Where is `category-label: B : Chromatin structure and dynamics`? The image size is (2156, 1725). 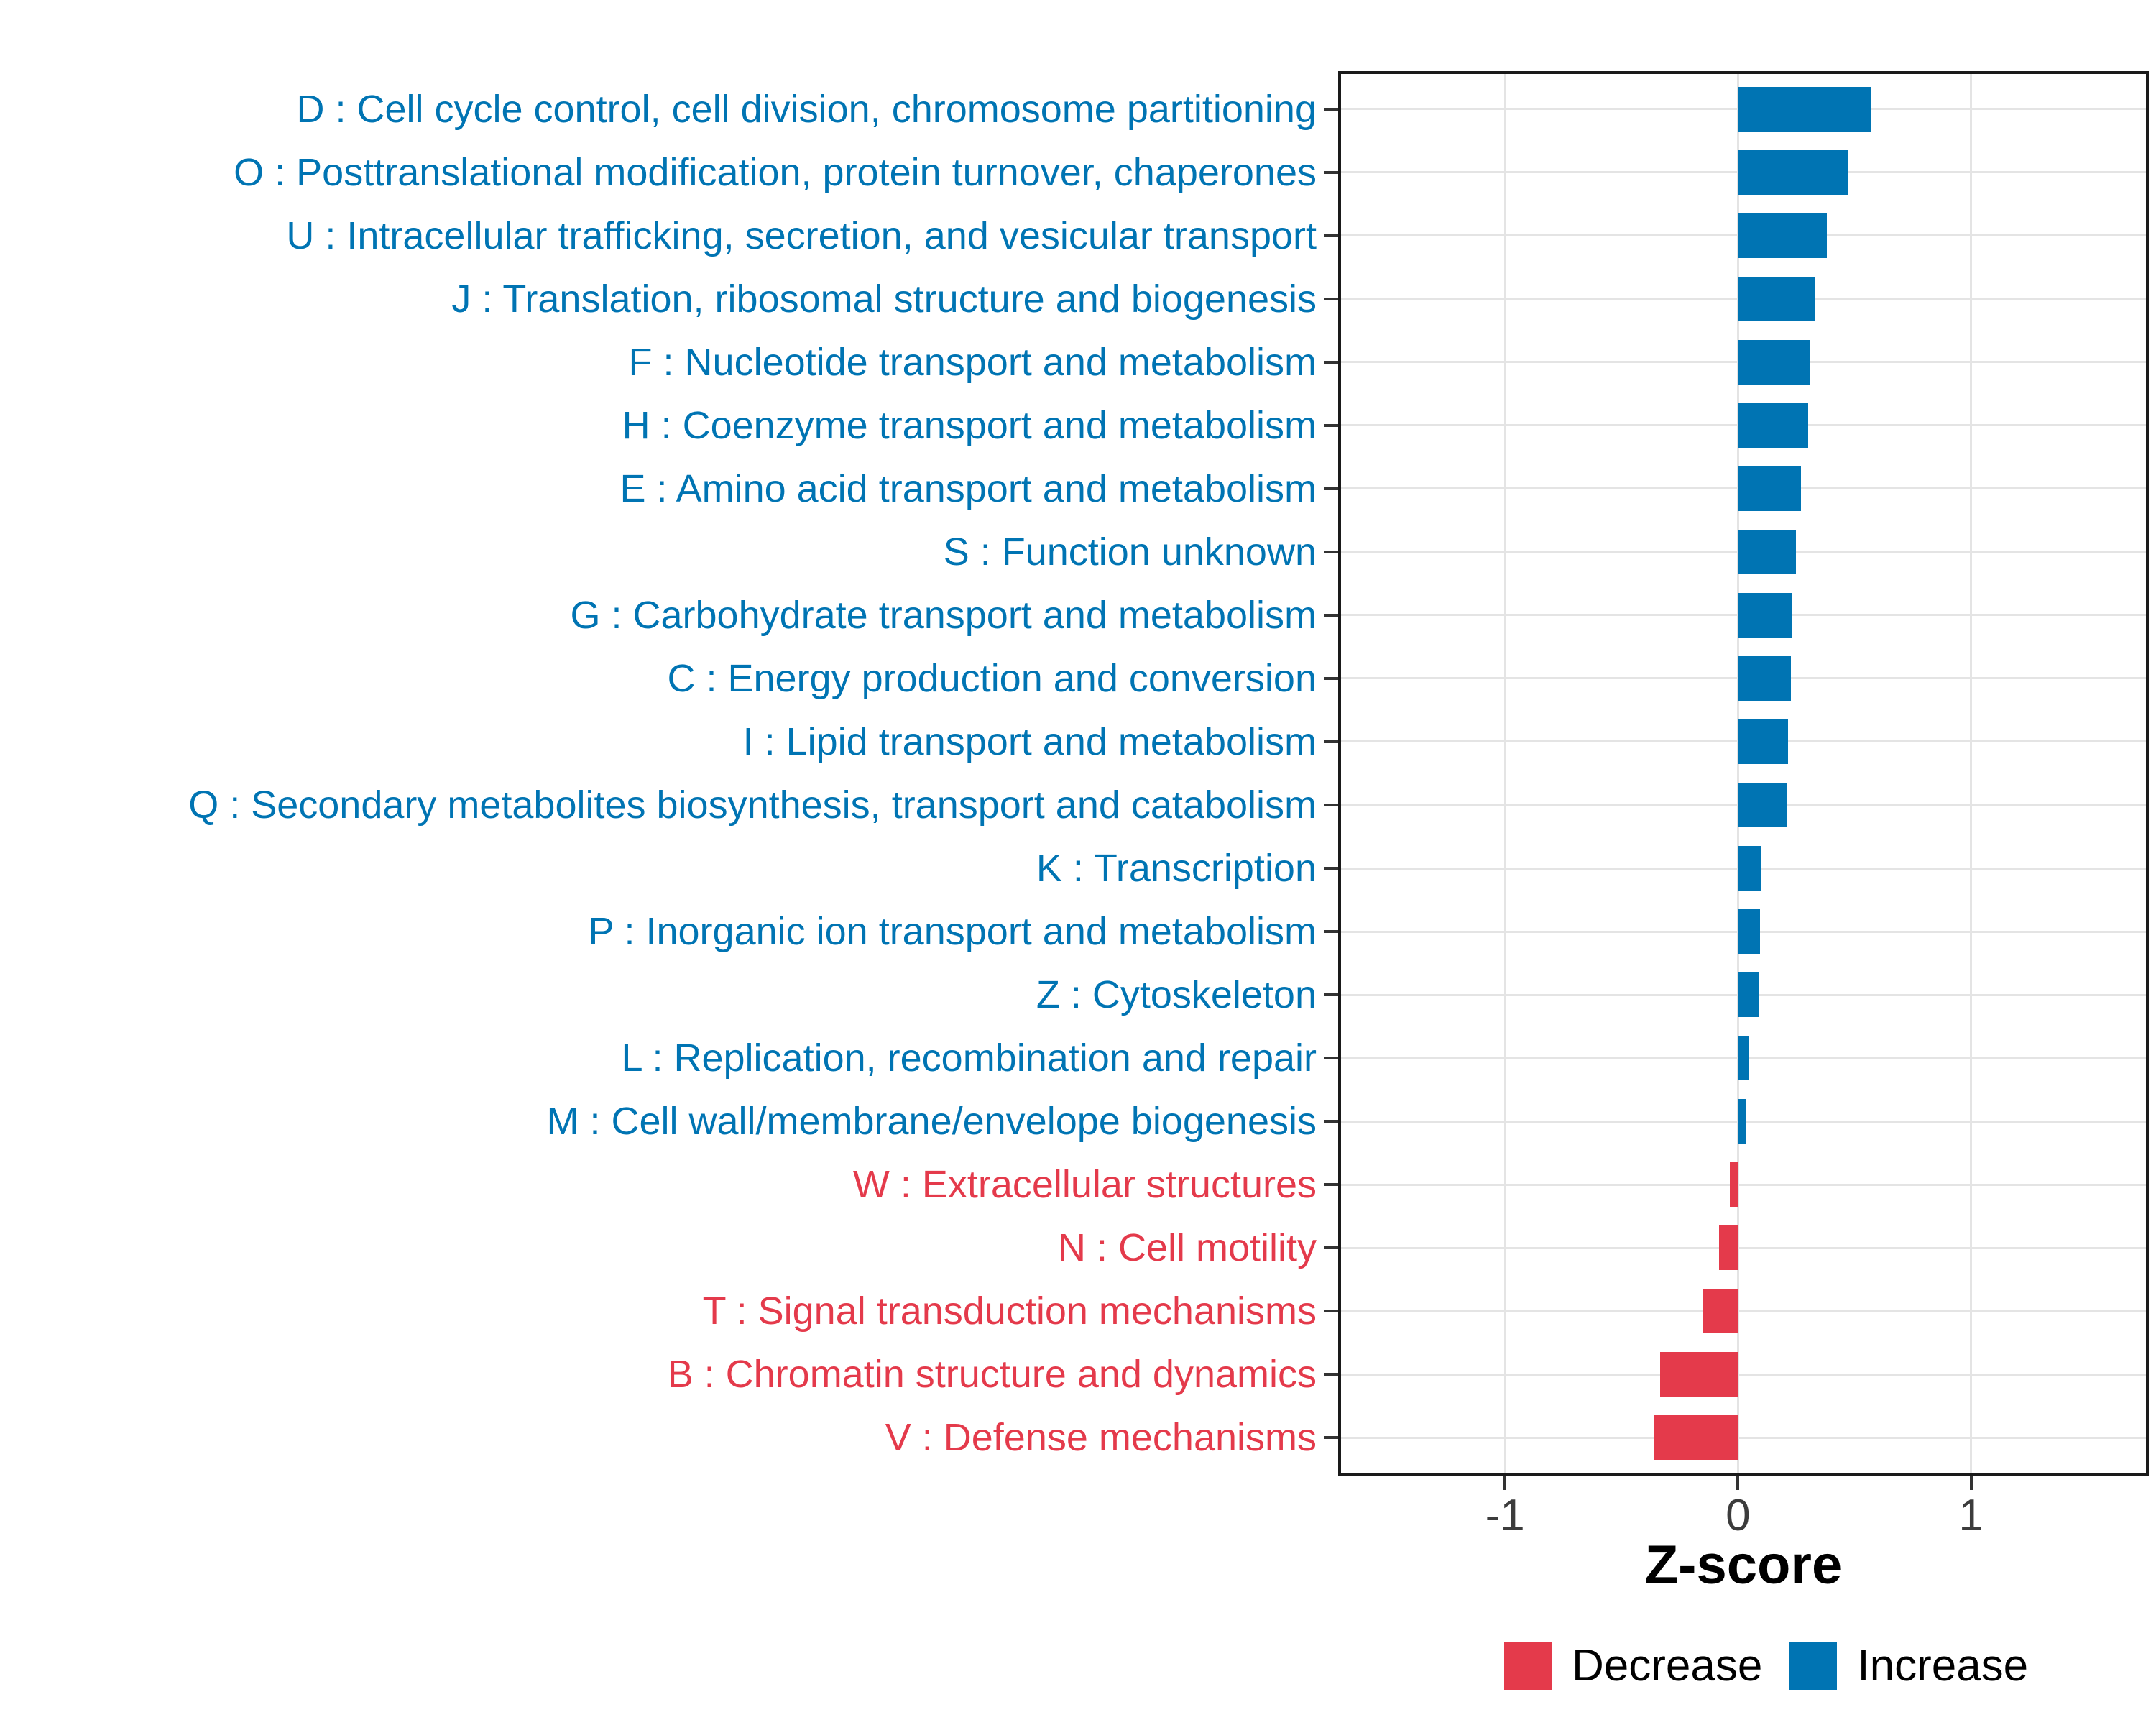
category-label: B : Chromatin structure and dynamics is located at coordinates (992, 1375).